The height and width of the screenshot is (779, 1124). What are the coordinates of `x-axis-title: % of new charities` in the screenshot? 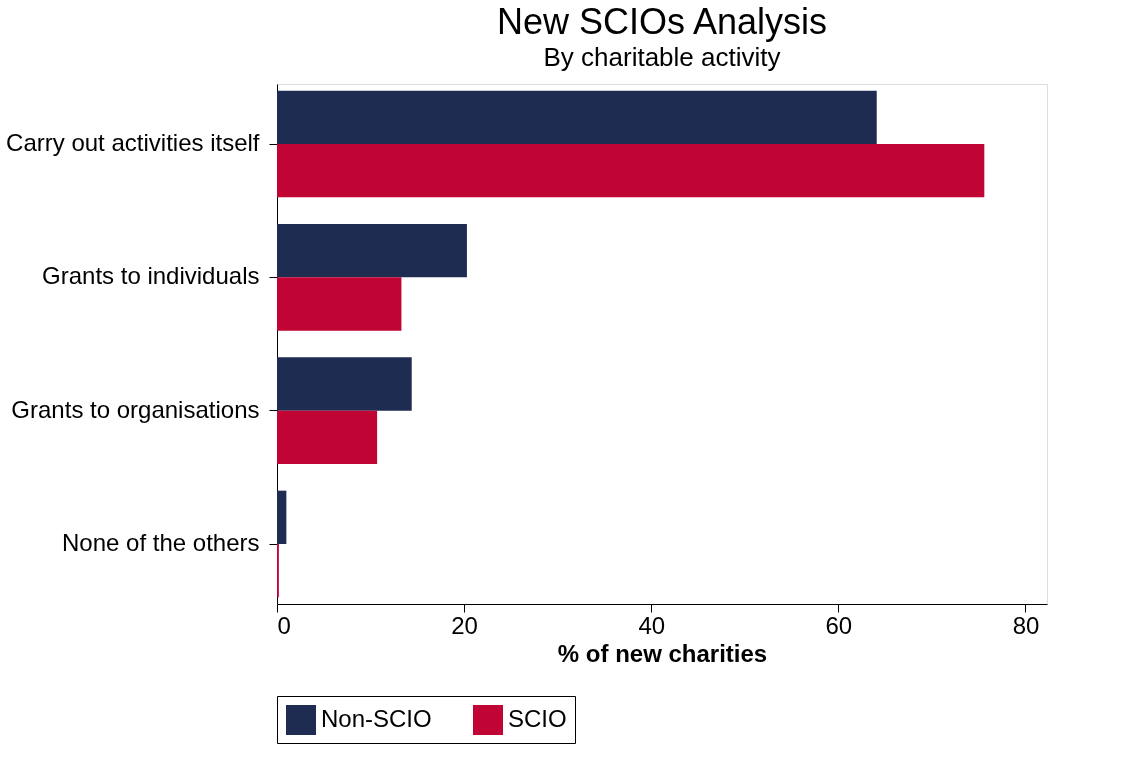 It's located at (662, 653).